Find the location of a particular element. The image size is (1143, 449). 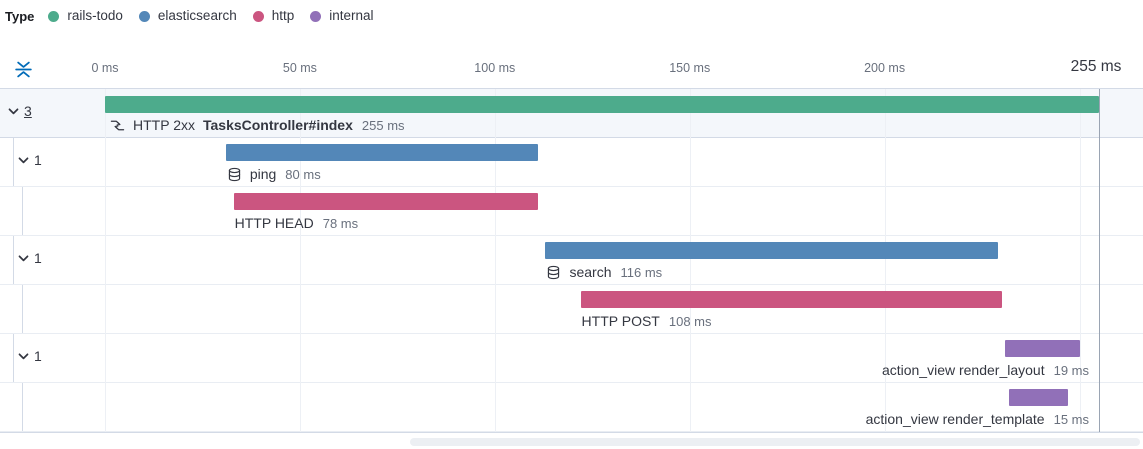

span-duration: 116 ms is located at coordinates (641, 272).